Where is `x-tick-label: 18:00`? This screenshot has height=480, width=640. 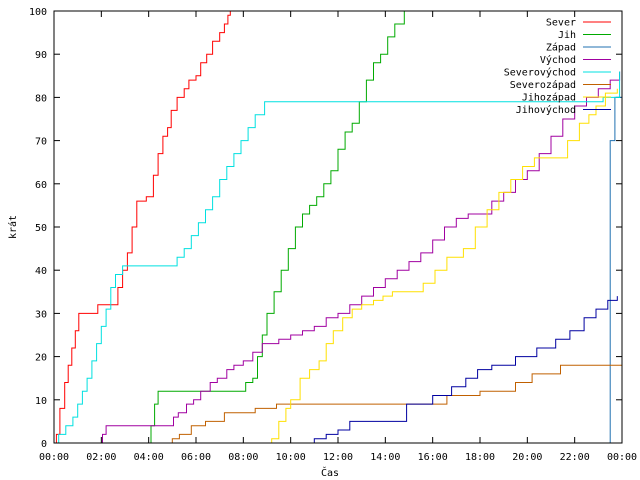 x-tick-label: 18:00 is located at coordinates (480, 457).